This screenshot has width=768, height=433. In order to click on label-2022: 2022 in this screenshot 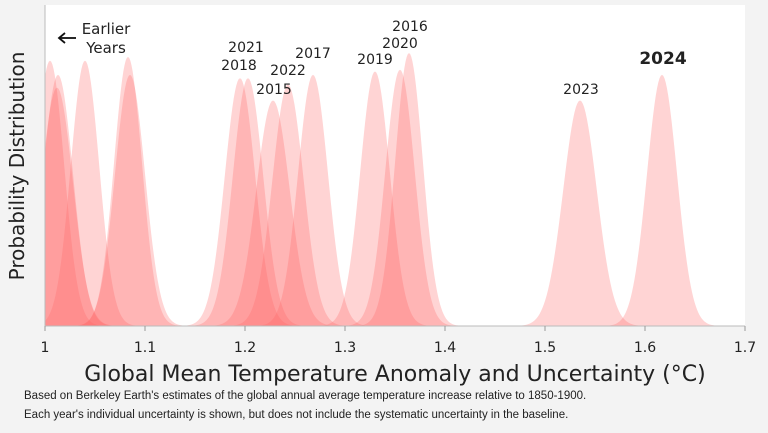, I will do `click(288, 71)`.